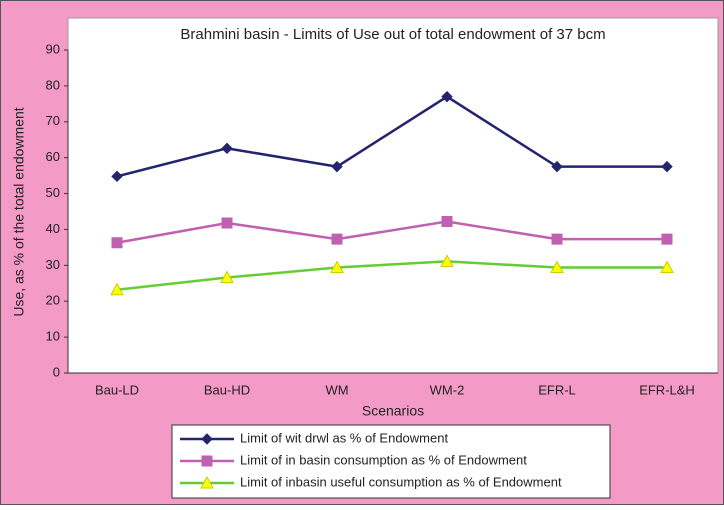  Describe the element at coordinates (667, 389) in the screenshot. I see `x-tick-label: EFR-L&H` at that location.